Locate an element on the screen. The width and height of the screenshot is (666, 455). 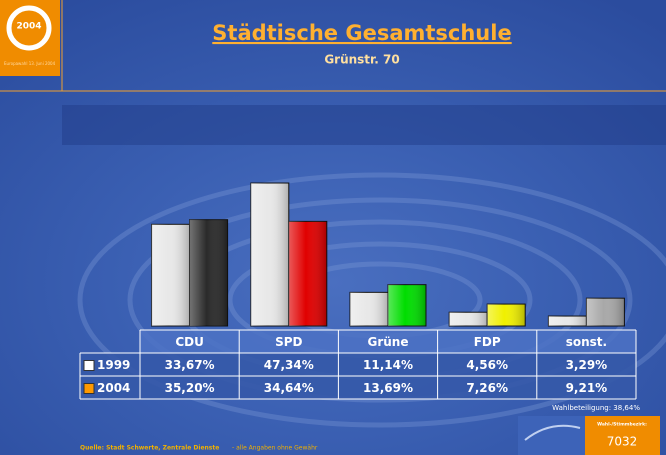
category-label: SPD is located at coordinates (288, 342).